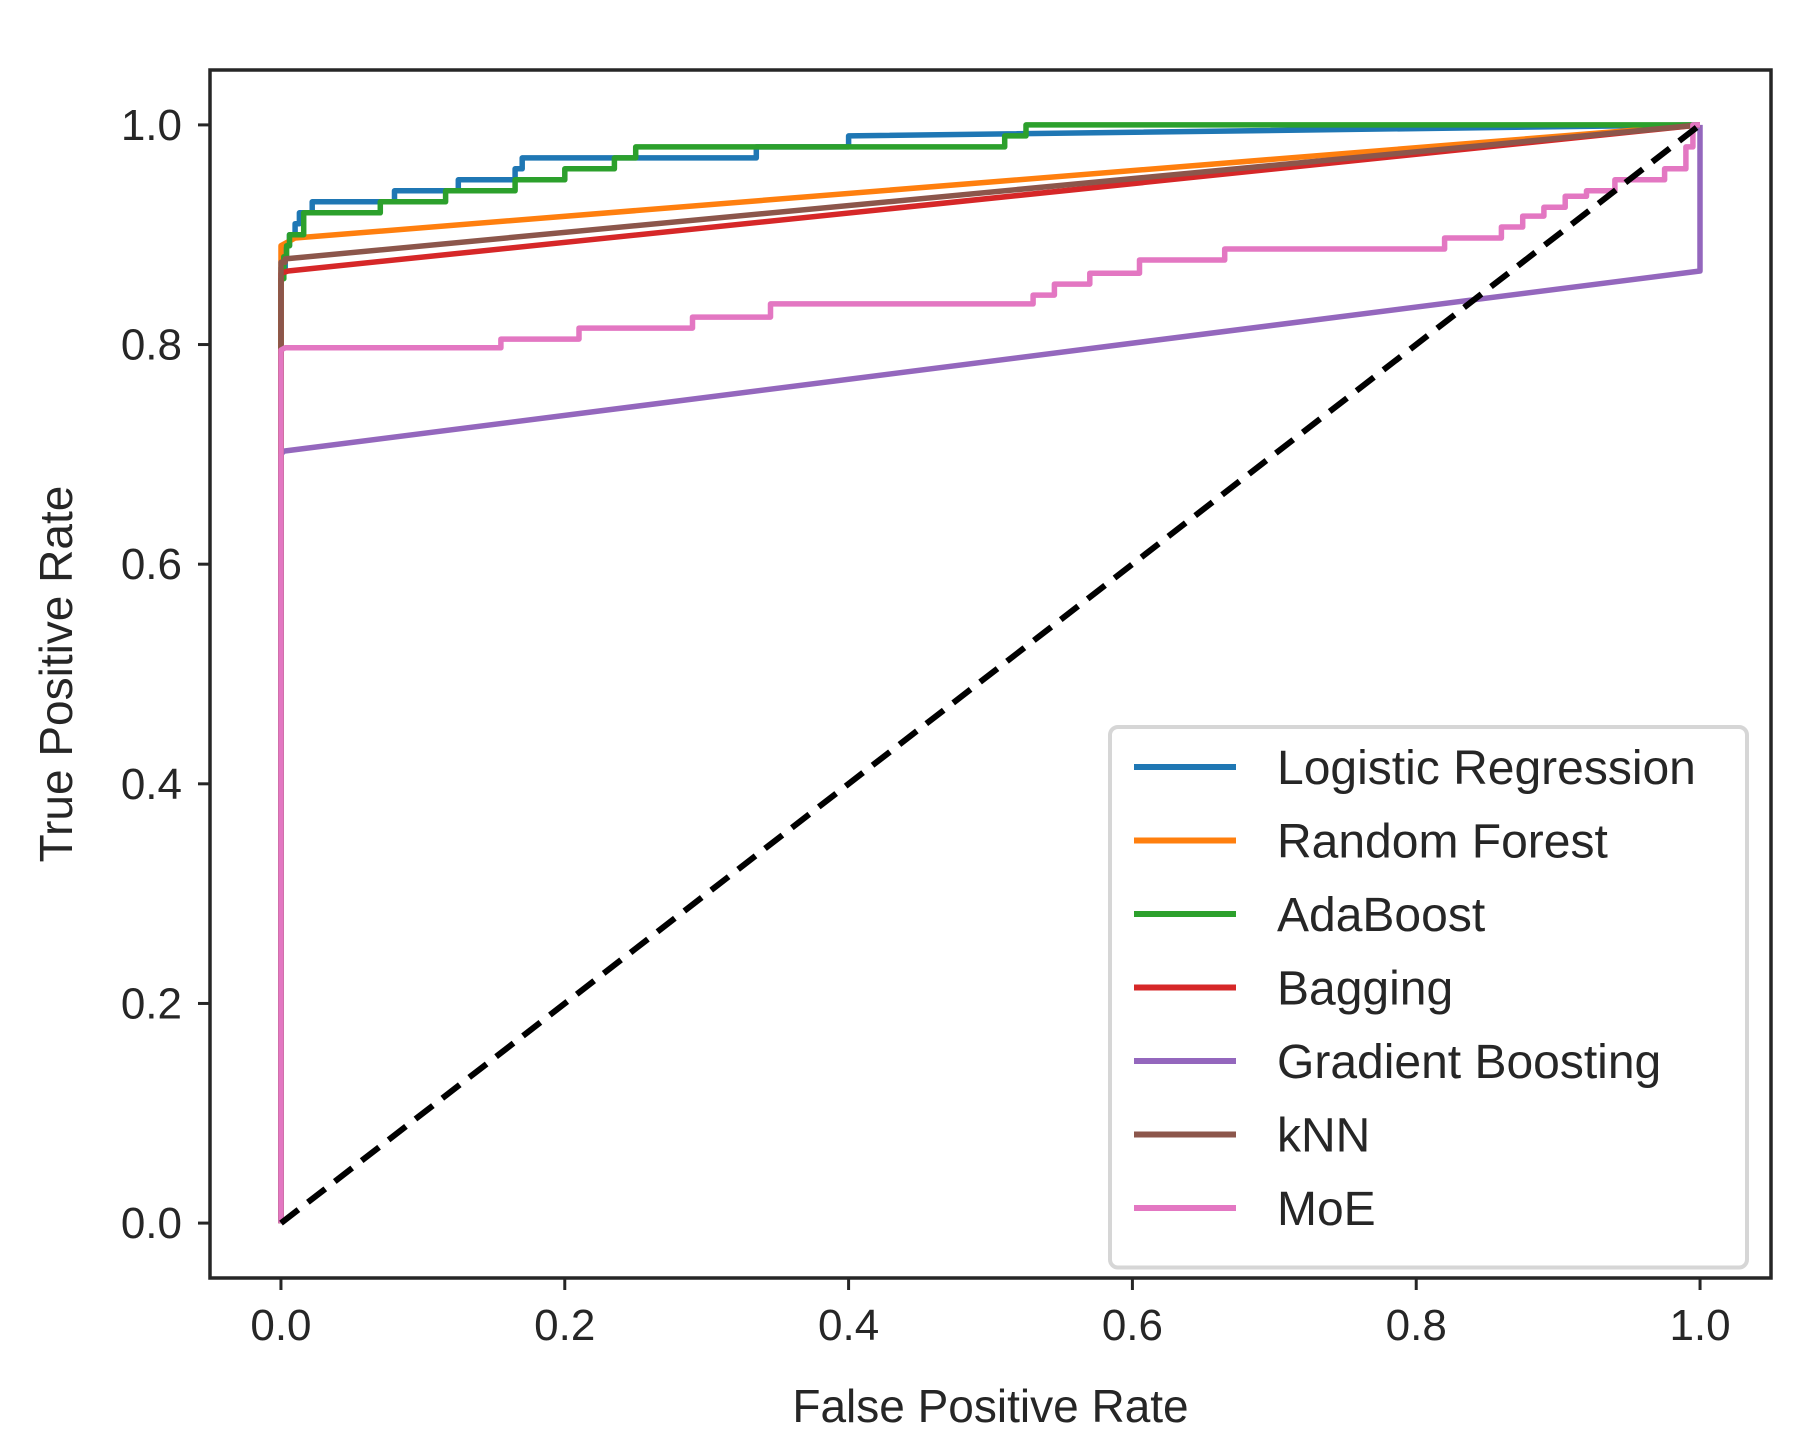  Describe the element at coordinates (1132, 1325) in the screenshot. I see `x-tick-label: 0.6` at that location.